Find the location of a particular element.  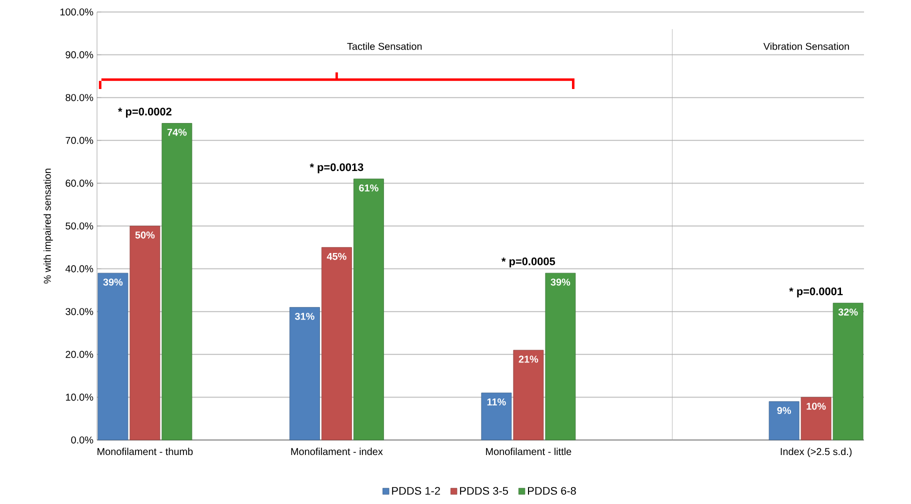

legend-label: PDDS 1-2 is located at coordinates (416, 491).